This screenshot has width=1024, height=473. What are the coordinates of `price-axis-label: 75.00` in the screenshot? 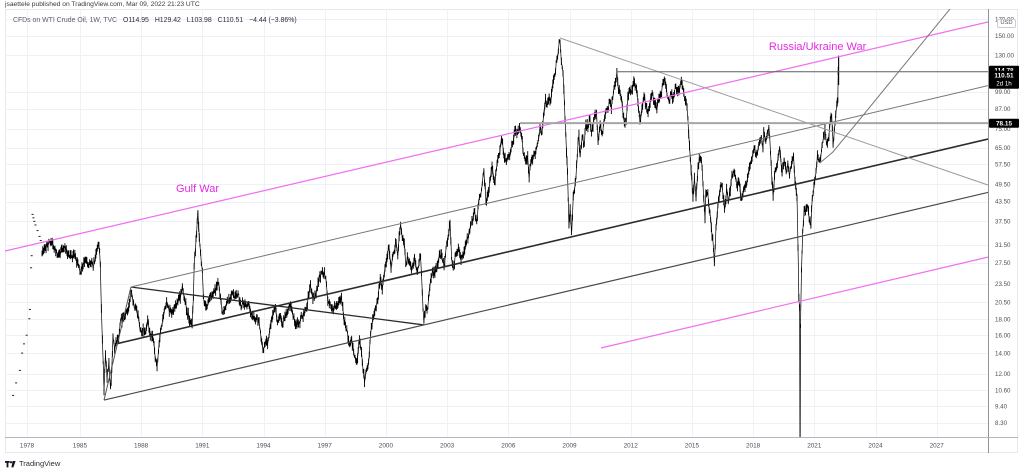 It's located at (1003, 129).